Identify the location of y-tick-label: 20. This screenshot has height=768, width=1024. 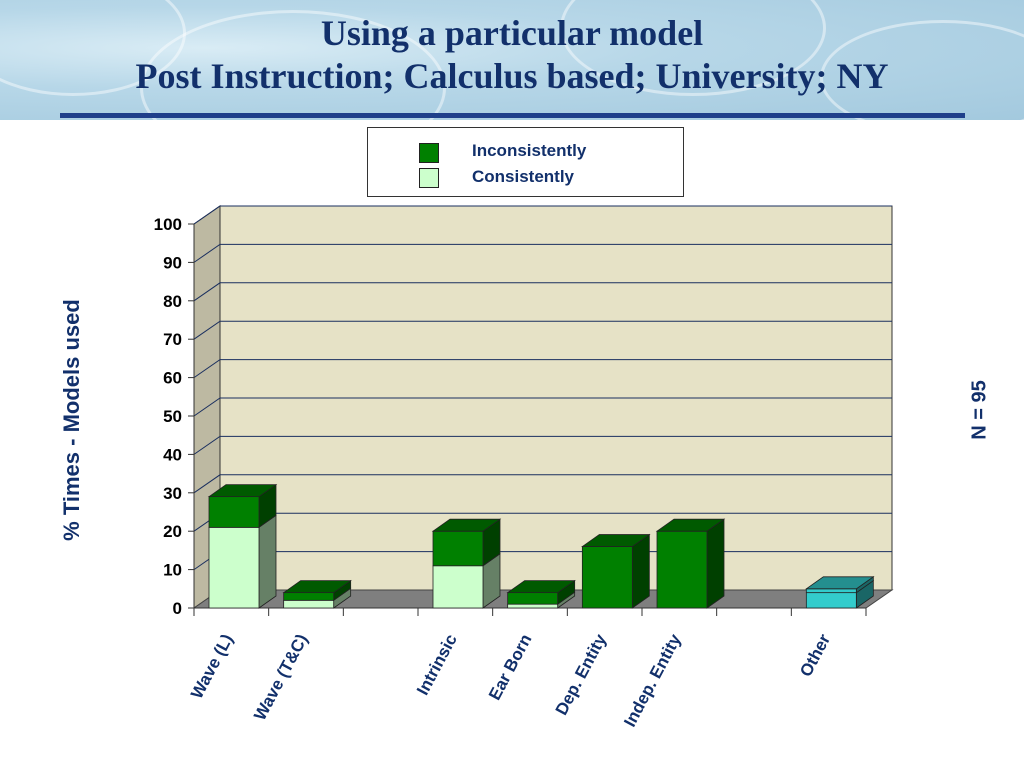
(172, 531).